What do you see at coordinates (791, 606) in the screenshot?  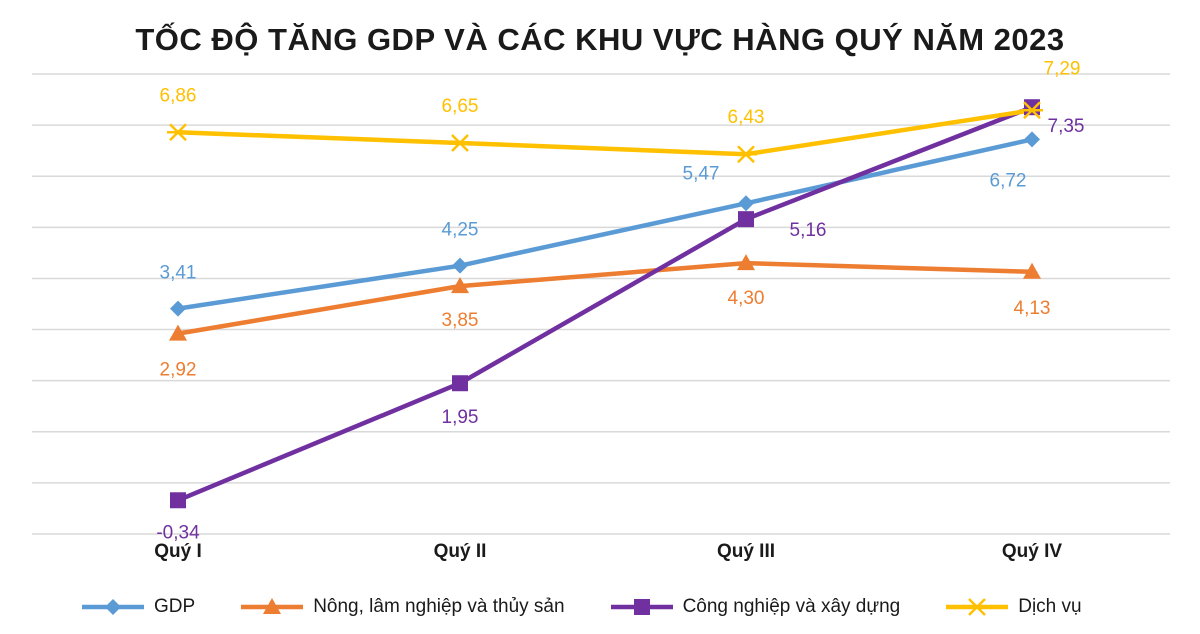 I see `legend-label: Công nghiệp và xây dựng` at bounding box center [791, 606].